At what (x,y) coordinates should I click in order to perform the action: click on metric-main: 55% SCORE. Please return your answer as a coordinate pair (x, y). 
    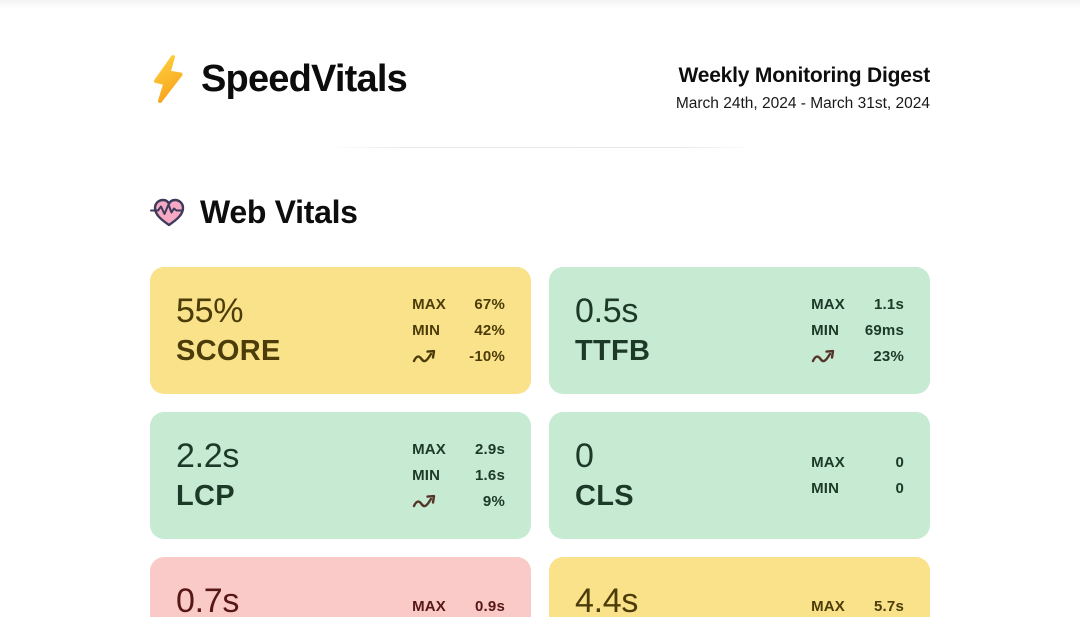
    Looking at the image, I should click on (228, 330).